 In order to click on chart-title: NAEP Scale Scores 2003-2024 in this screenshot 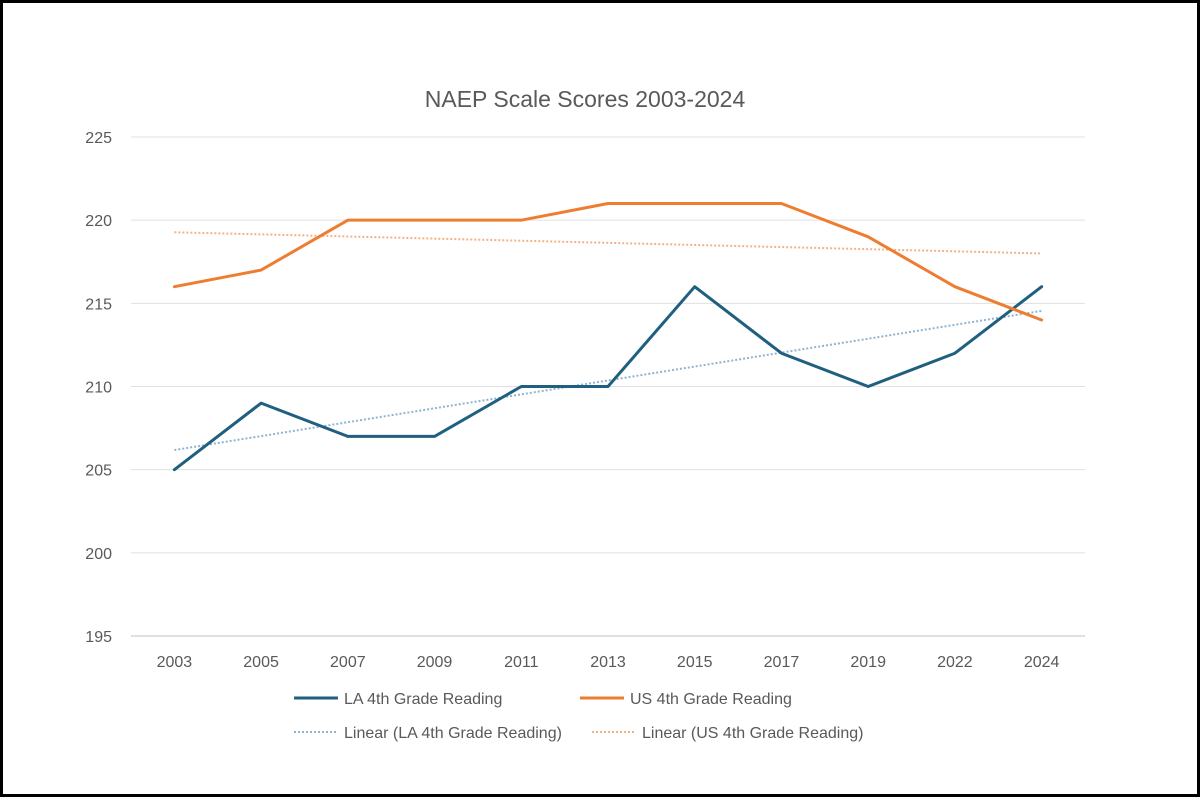, I will do `click(585, 99)`.